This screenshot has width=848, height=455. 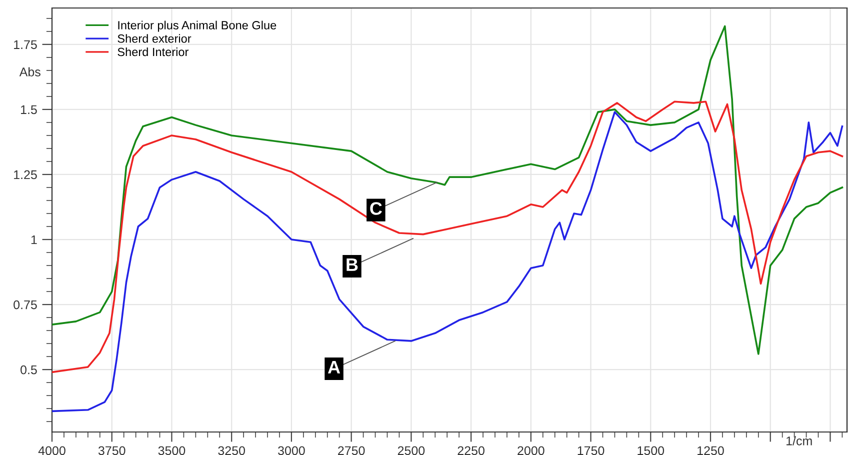 I want to click on y-tick-label: 0.5, so click(x=28, y=369).